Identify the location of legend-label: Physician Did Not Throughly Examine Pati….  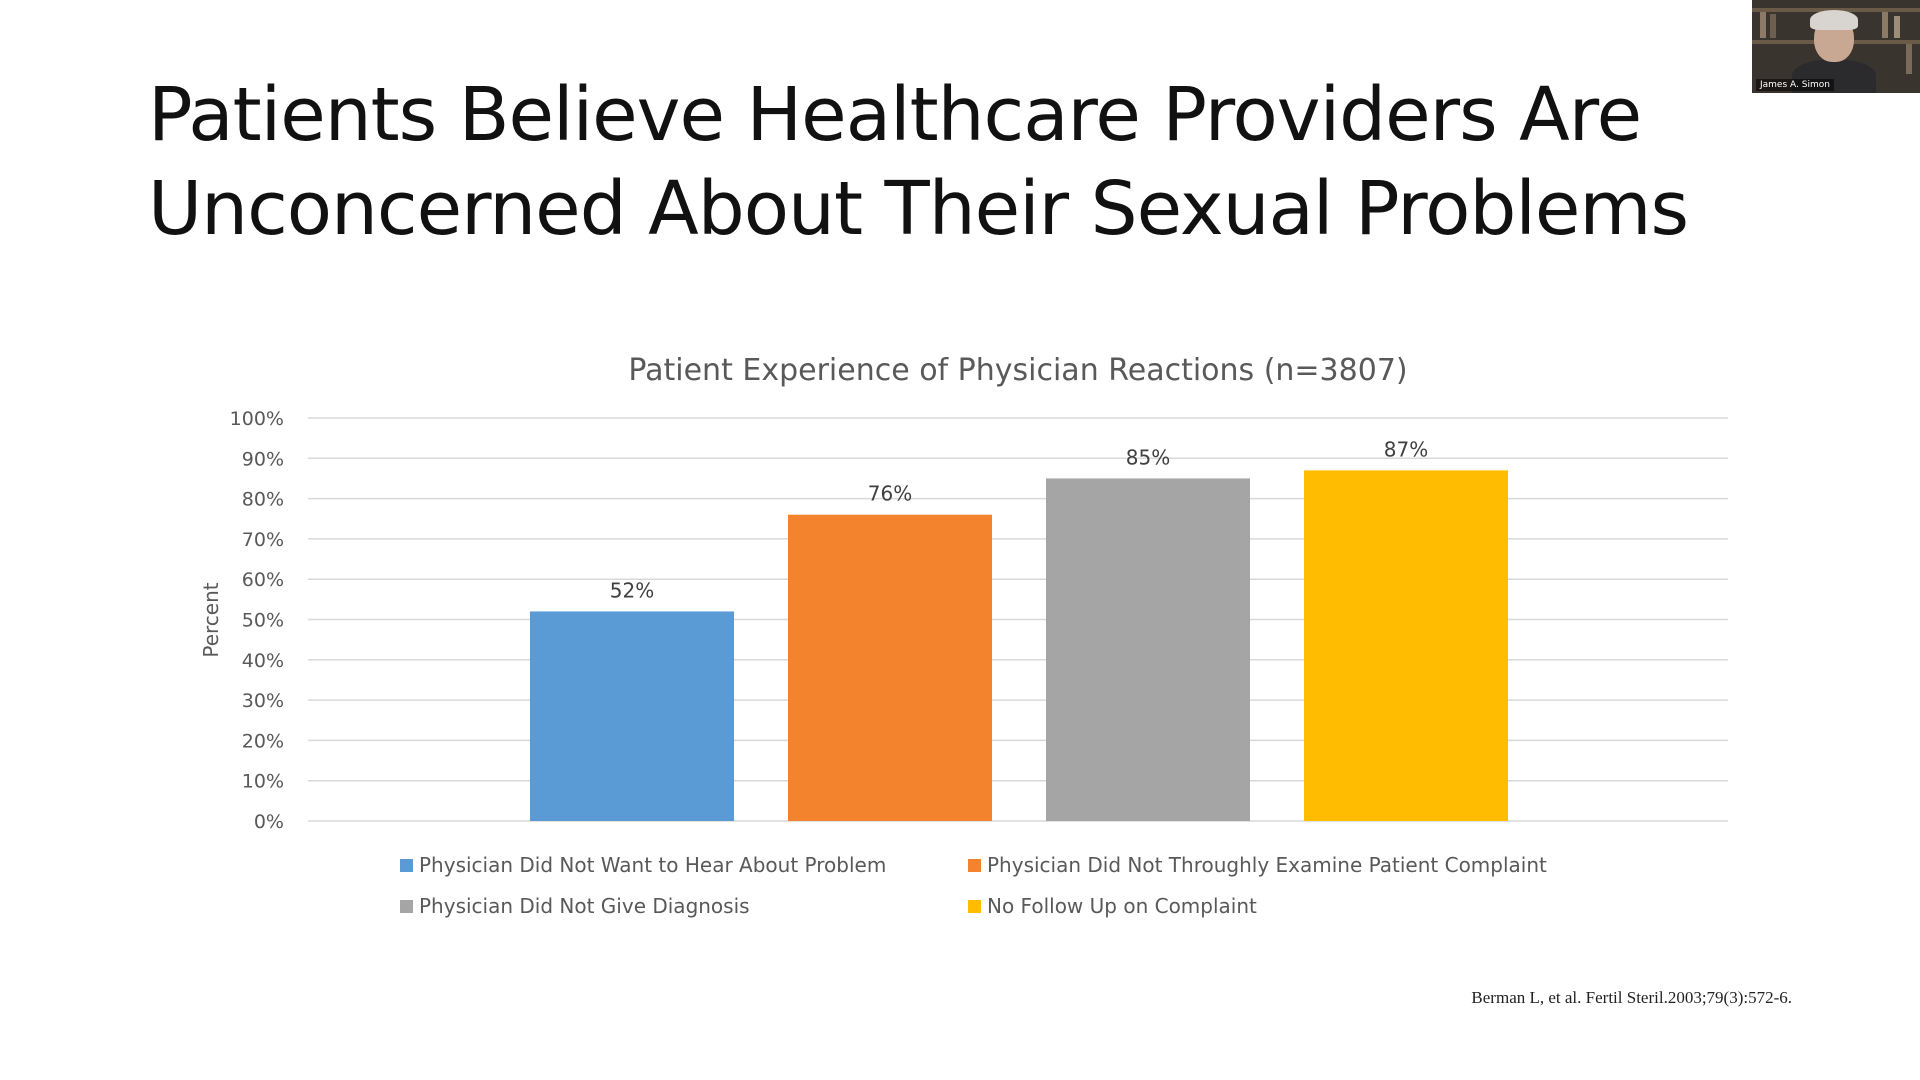
(1267, 865).